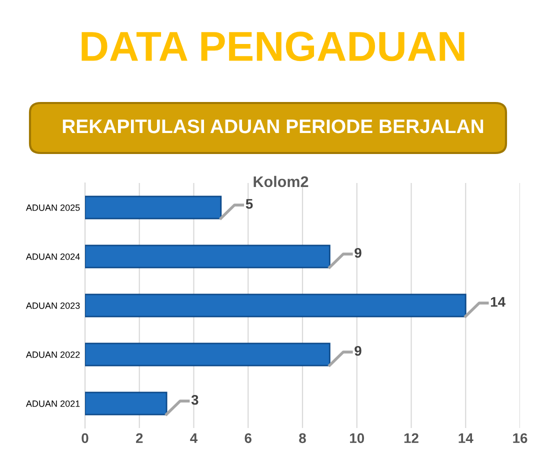 This screenshot has width=546, height=470. What do you see at coordinates (53, 403) in the screenshot?
I see `y-tick-label: ADUAN 2021` at bounding box center [53, 403].